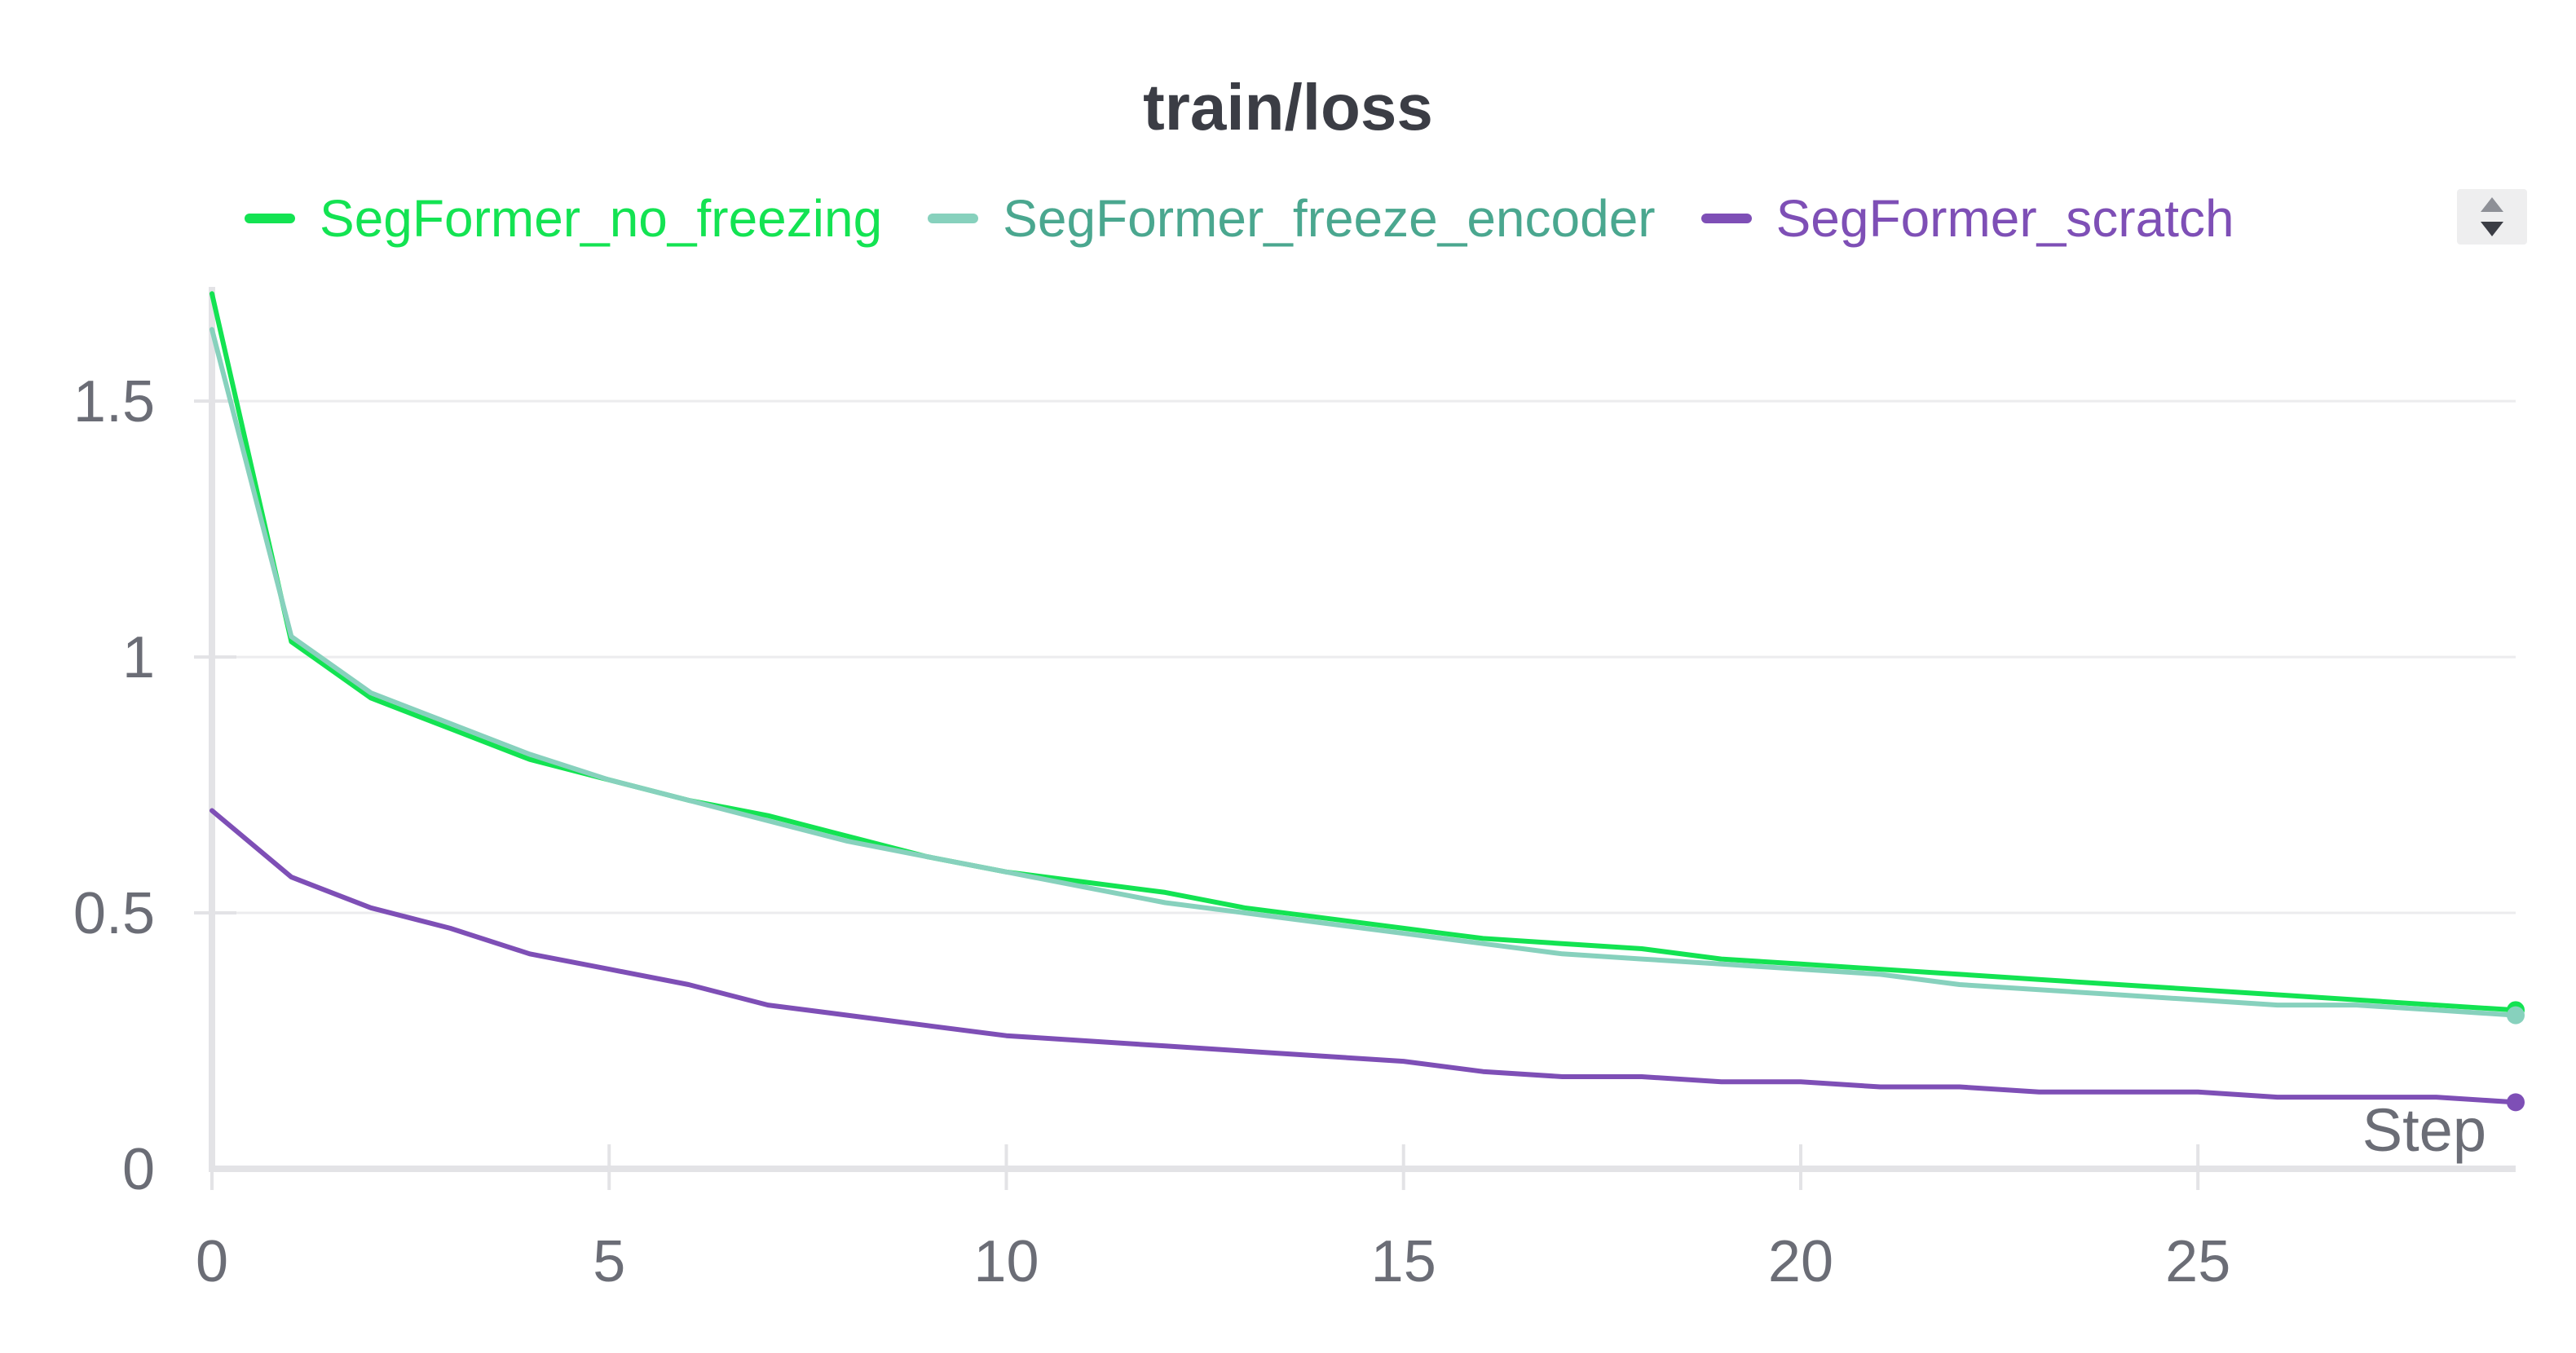 This screenshot has height=1353, width=2576. What do you see at coordinates (2004, 218) in the screenshot?
I see `legend-label-scratch: SegFormer_scratch` at bounding box center [2004, 218].